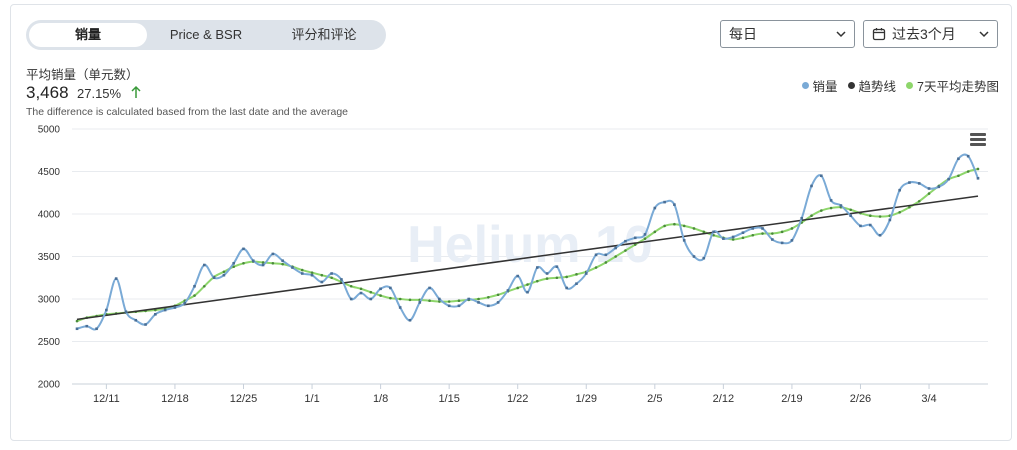 The width and height of the screenshot is (1017, 450). What do you see at coordinates (743, 34) in the screenshot?
I see `interval-select-value: 每日` at bounding box center [743, 34].